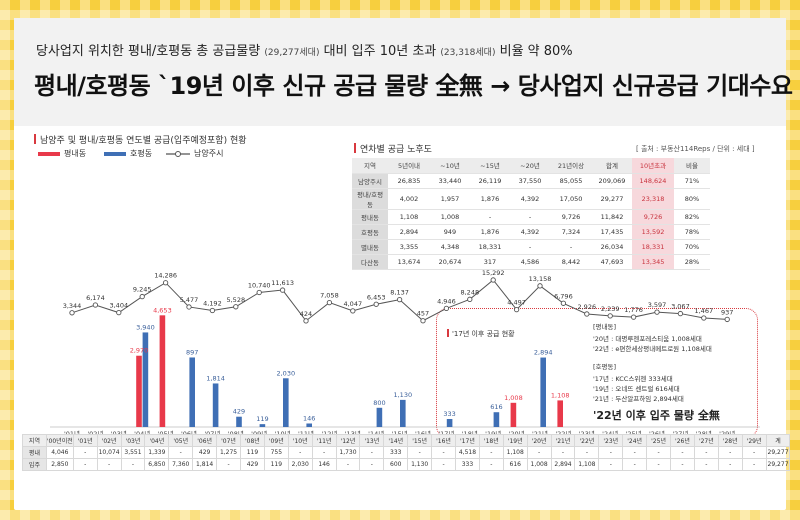 Image resolution: width=800 pixels, height=520 pixels. What do you see at coordinates (141, 153) in the screenshot?
I see `legend-label-hopyeong: 호평동` at bounding box center [141, 153].